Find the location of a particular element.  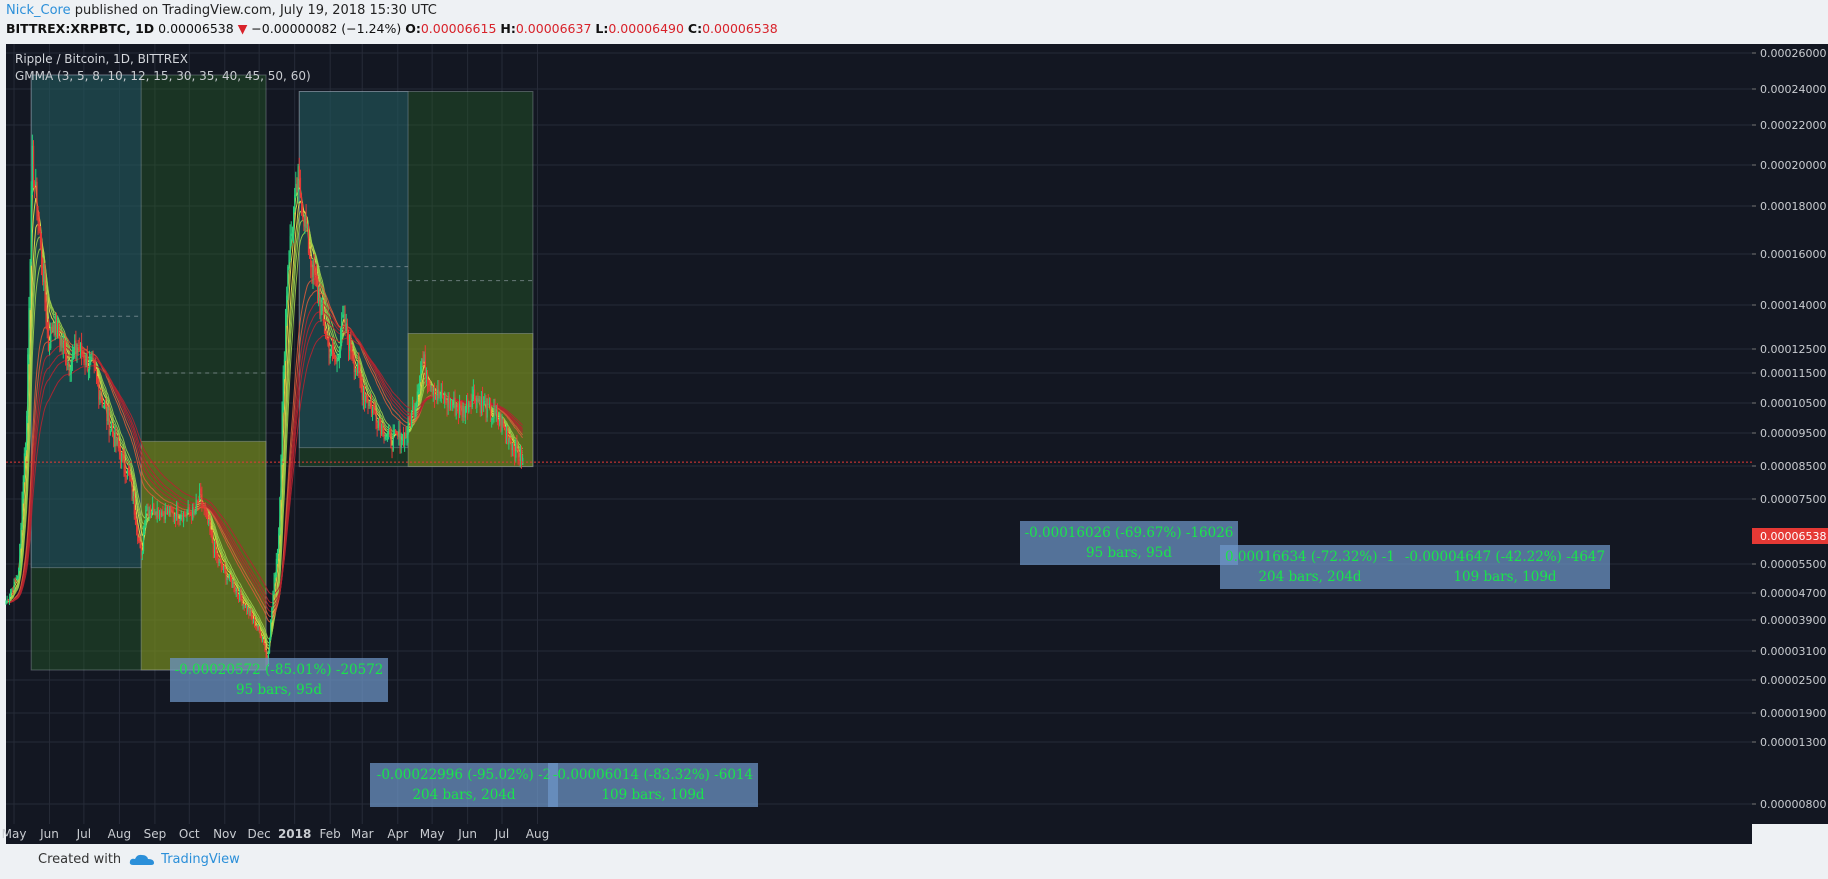

close-label: C: is located at coordinates (695, 28).